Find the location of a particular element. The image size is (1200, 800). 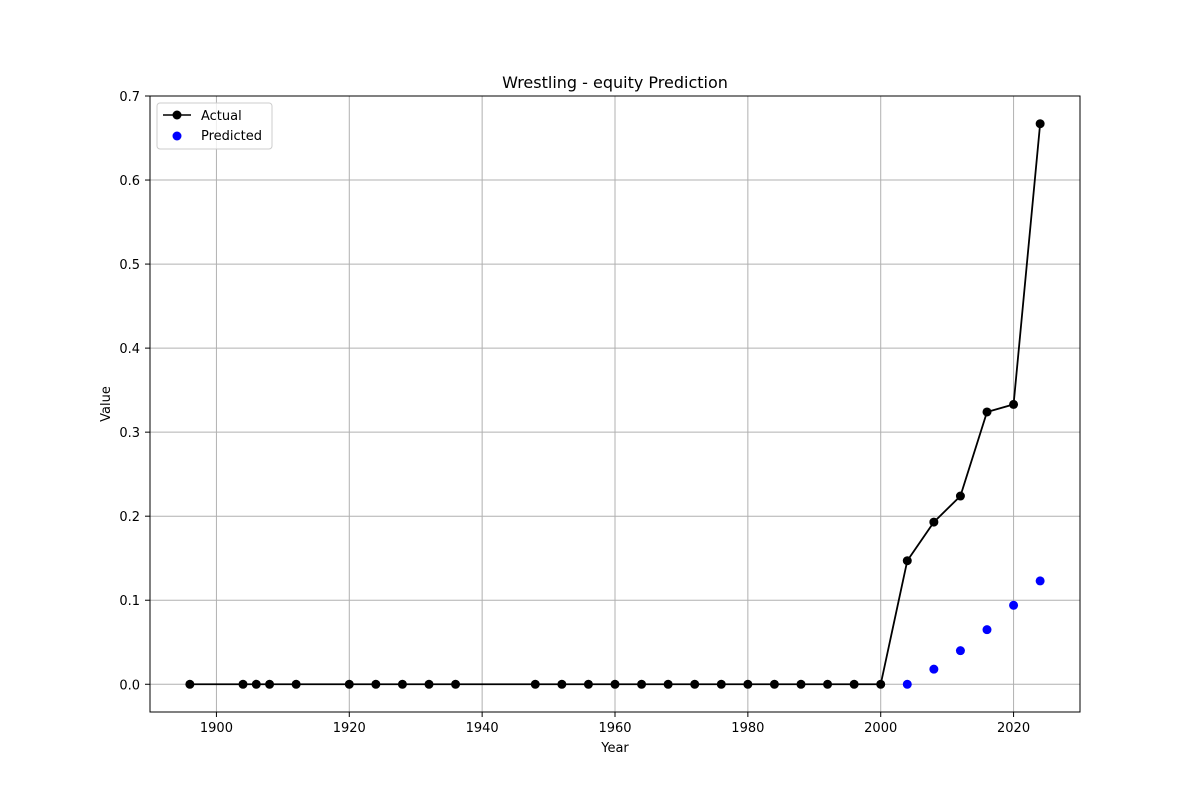

x-tick-label: 1980 is located at coordinates (747, 728).